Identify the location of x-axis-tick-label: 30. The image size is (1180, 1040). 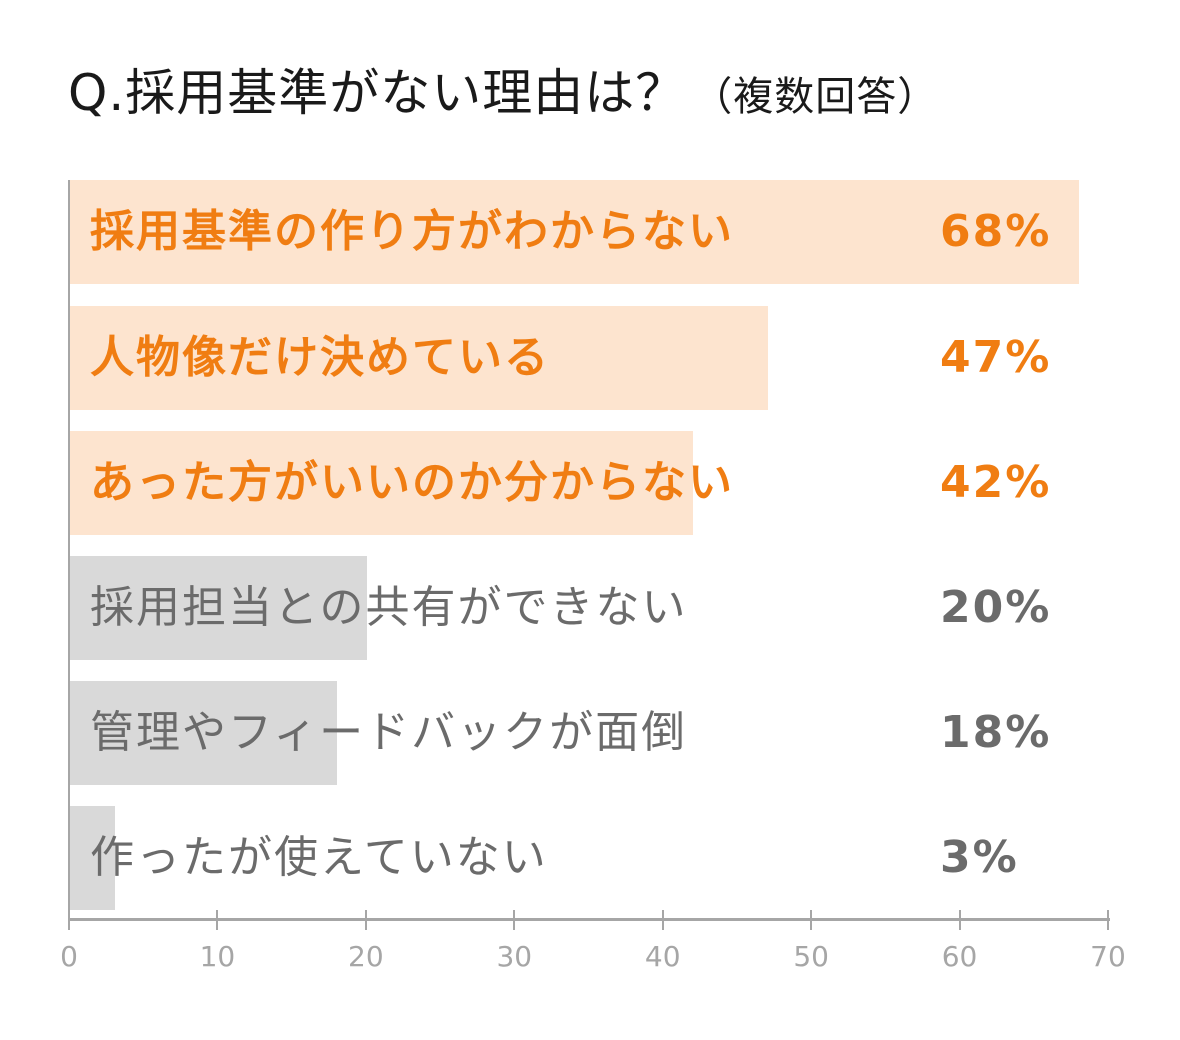
(514, 956).